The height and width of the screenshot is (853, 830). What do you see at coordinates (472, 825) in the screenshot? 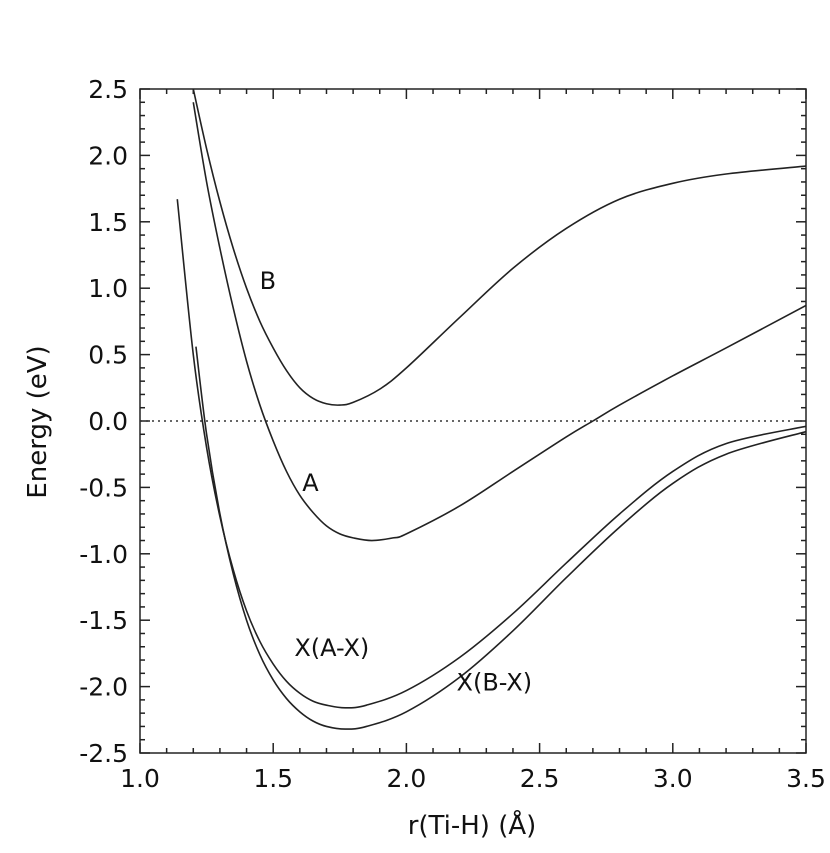
I see `x-axis-title: r(Ti-H) (Å)` at bounding box center [472, 825].